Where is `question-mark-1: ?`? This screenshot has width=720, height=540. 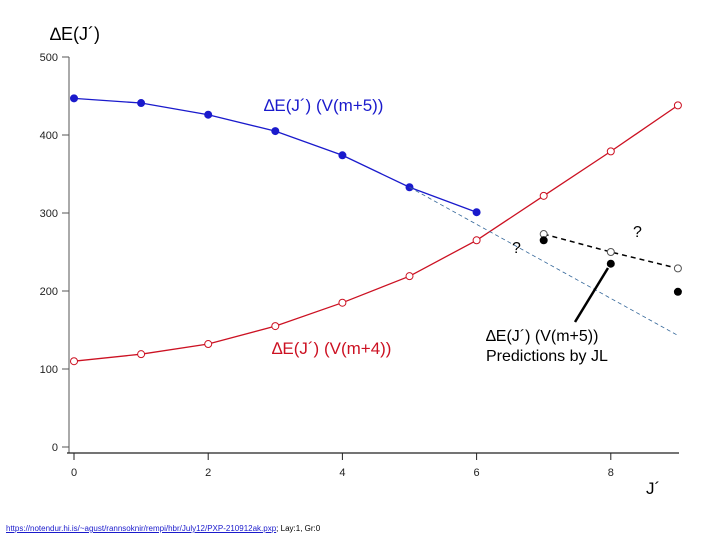
question-mark-1: ? is located at coordinates (516, 248).